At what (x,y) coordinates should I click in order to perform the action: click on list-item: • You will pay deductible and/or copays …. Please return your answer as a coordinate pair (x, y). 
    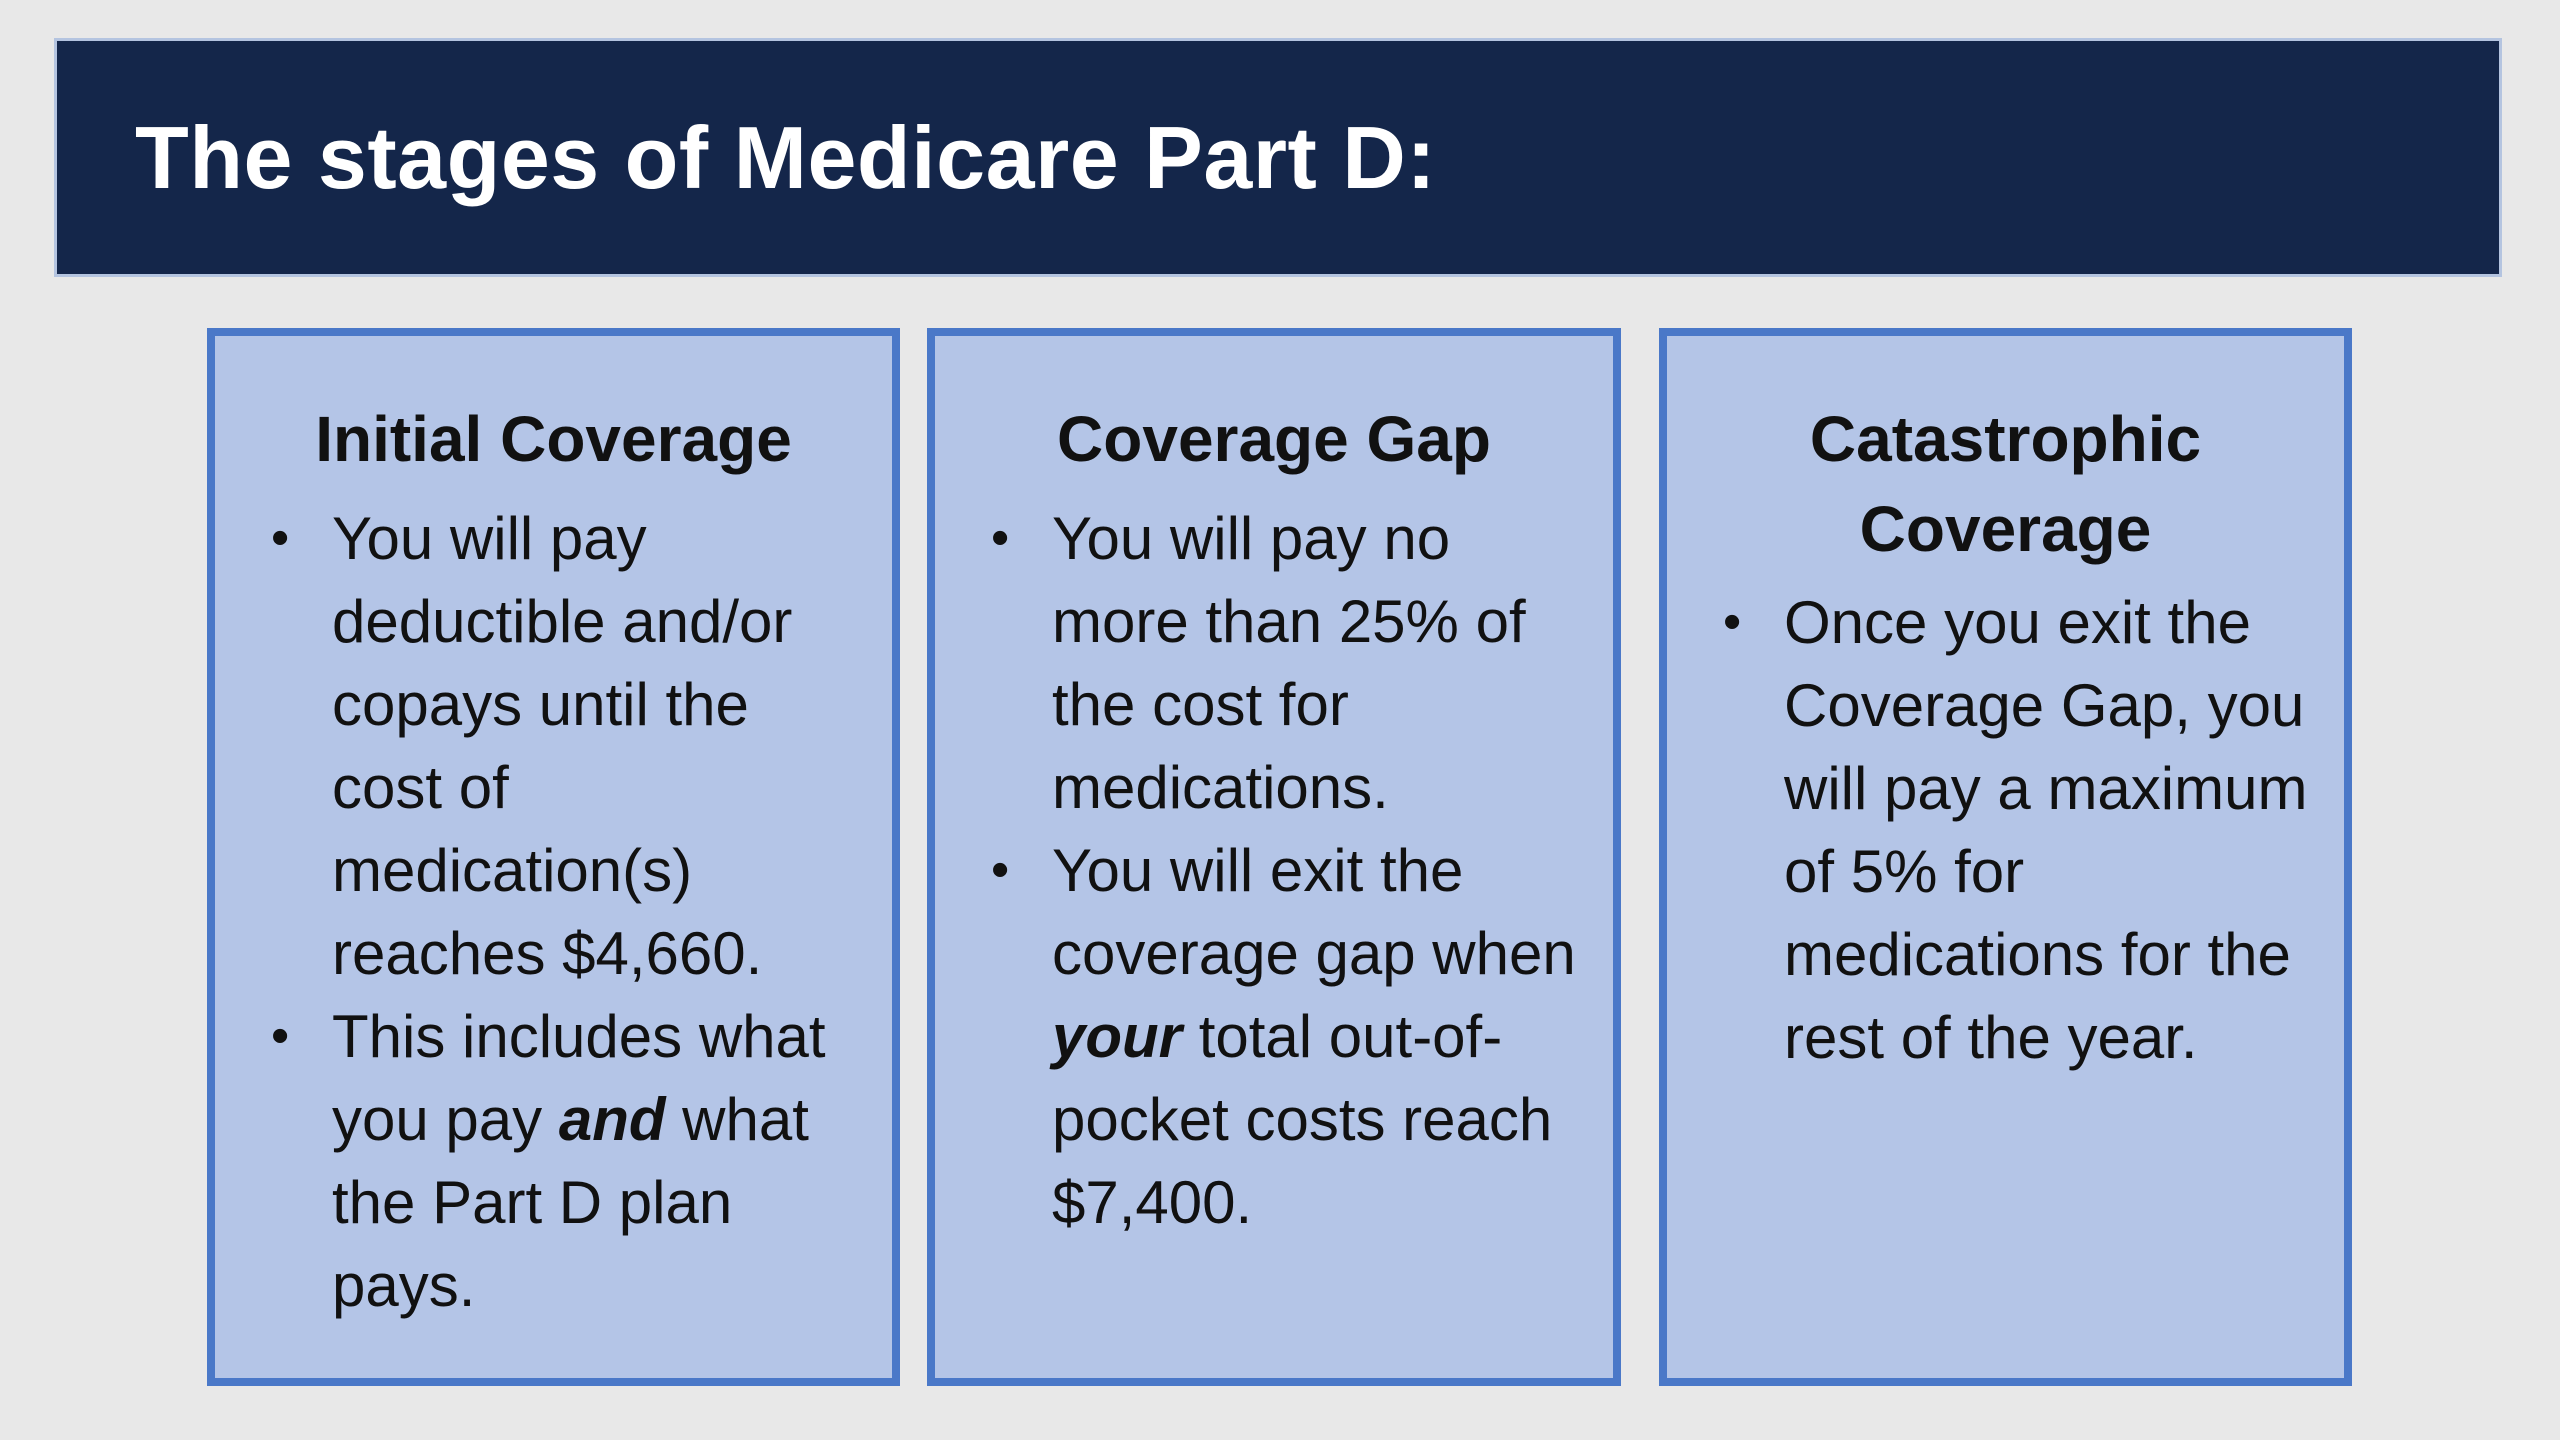
    Looking at the image, I should click on (553, 746).